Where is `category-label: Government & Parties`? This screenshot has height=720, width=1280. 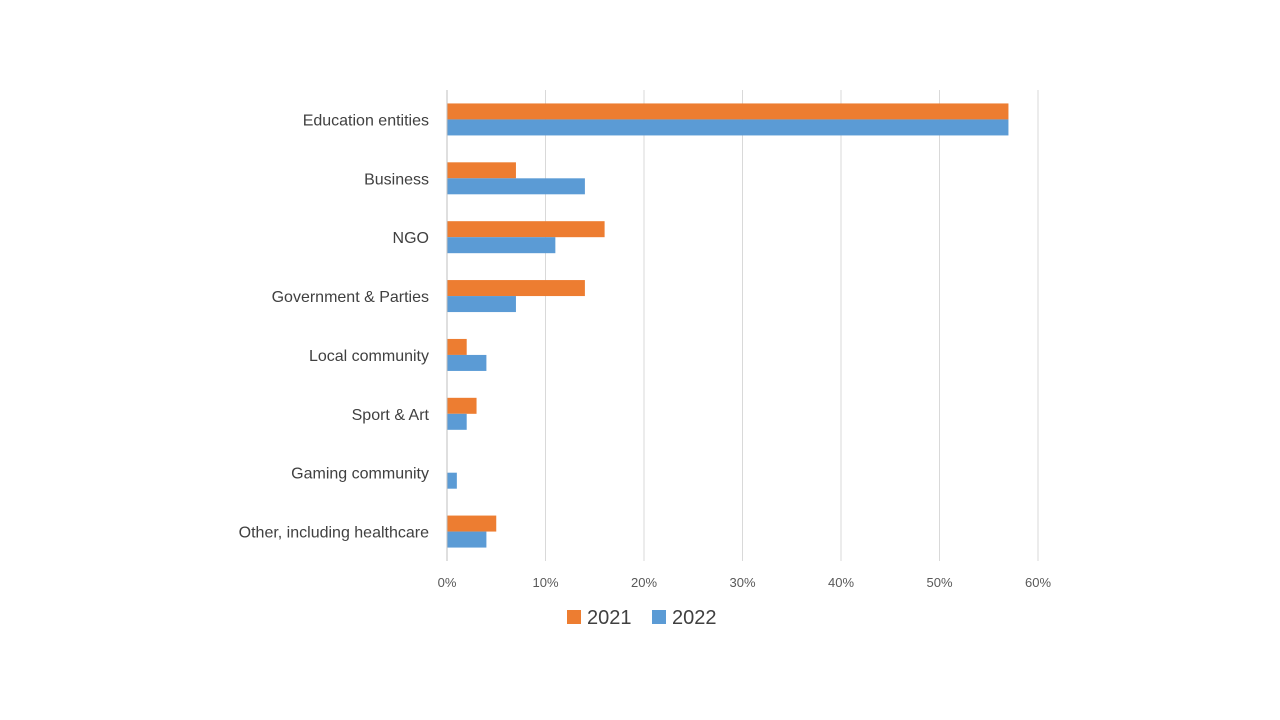 category-label: Government & Parties is located at coordinates (350, 297).